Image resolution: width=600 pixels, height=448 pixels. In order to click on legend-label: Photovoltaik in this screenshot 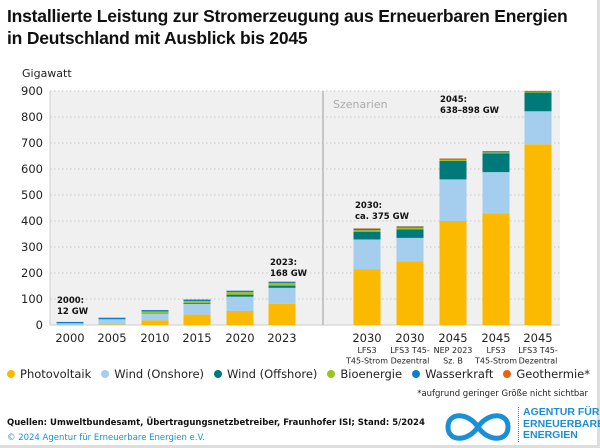, I will do `click(56, 374)`.